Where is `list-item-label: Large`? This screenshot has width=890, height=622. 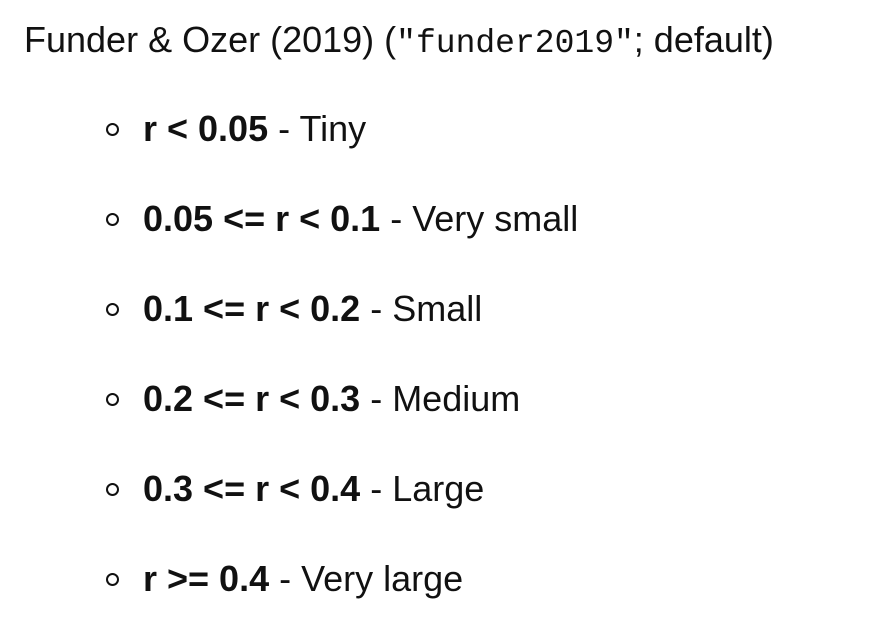 list-item-label: Large is located at coordinates (438, 488).